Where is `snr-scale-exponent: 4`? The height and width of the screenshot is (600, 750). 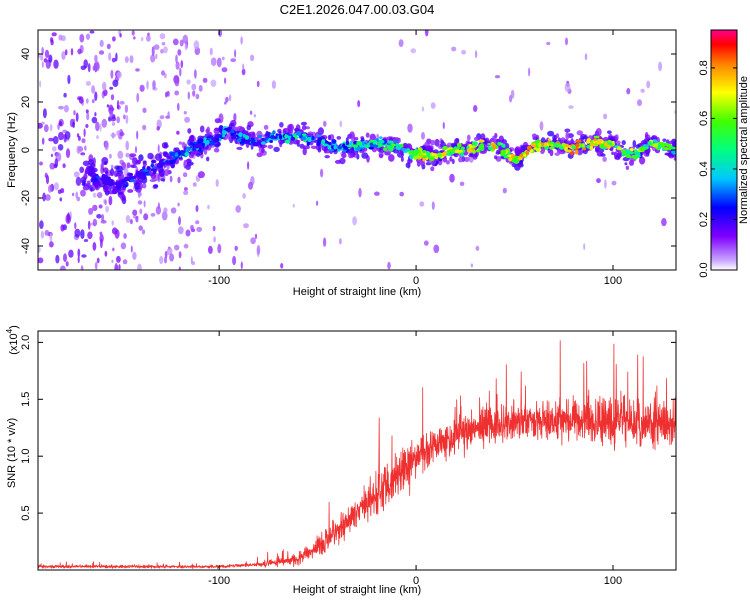 snr-scale-exponent: 4 is located at coordinates (9, 330).